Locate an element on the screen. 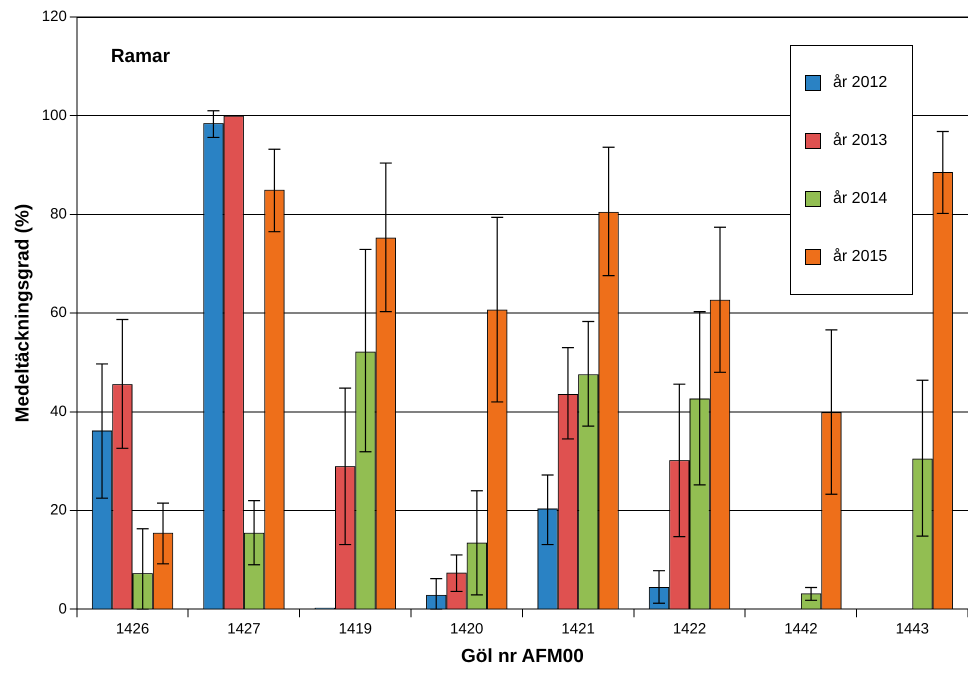 The height and width of the screenshot is (678, 968). y-tick-label: 60 is located at coordinates (58, 313).